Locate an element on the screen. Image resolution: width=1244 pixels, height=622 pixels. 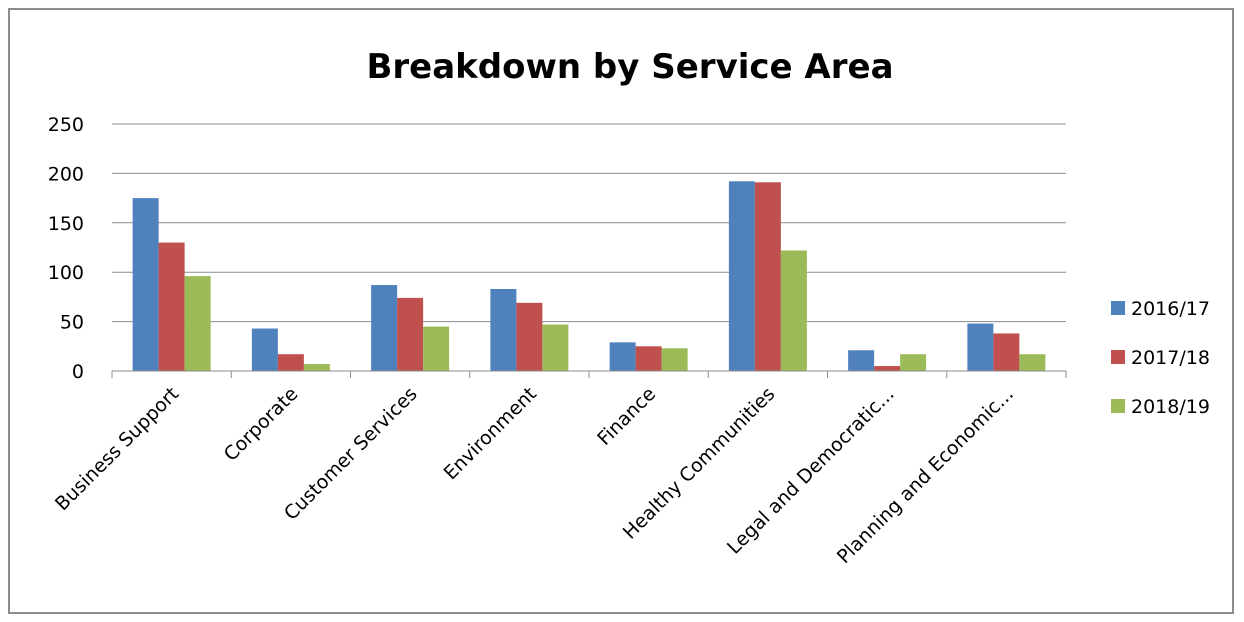
x-tick-label: Corporate is located at coordinates (261, 424).